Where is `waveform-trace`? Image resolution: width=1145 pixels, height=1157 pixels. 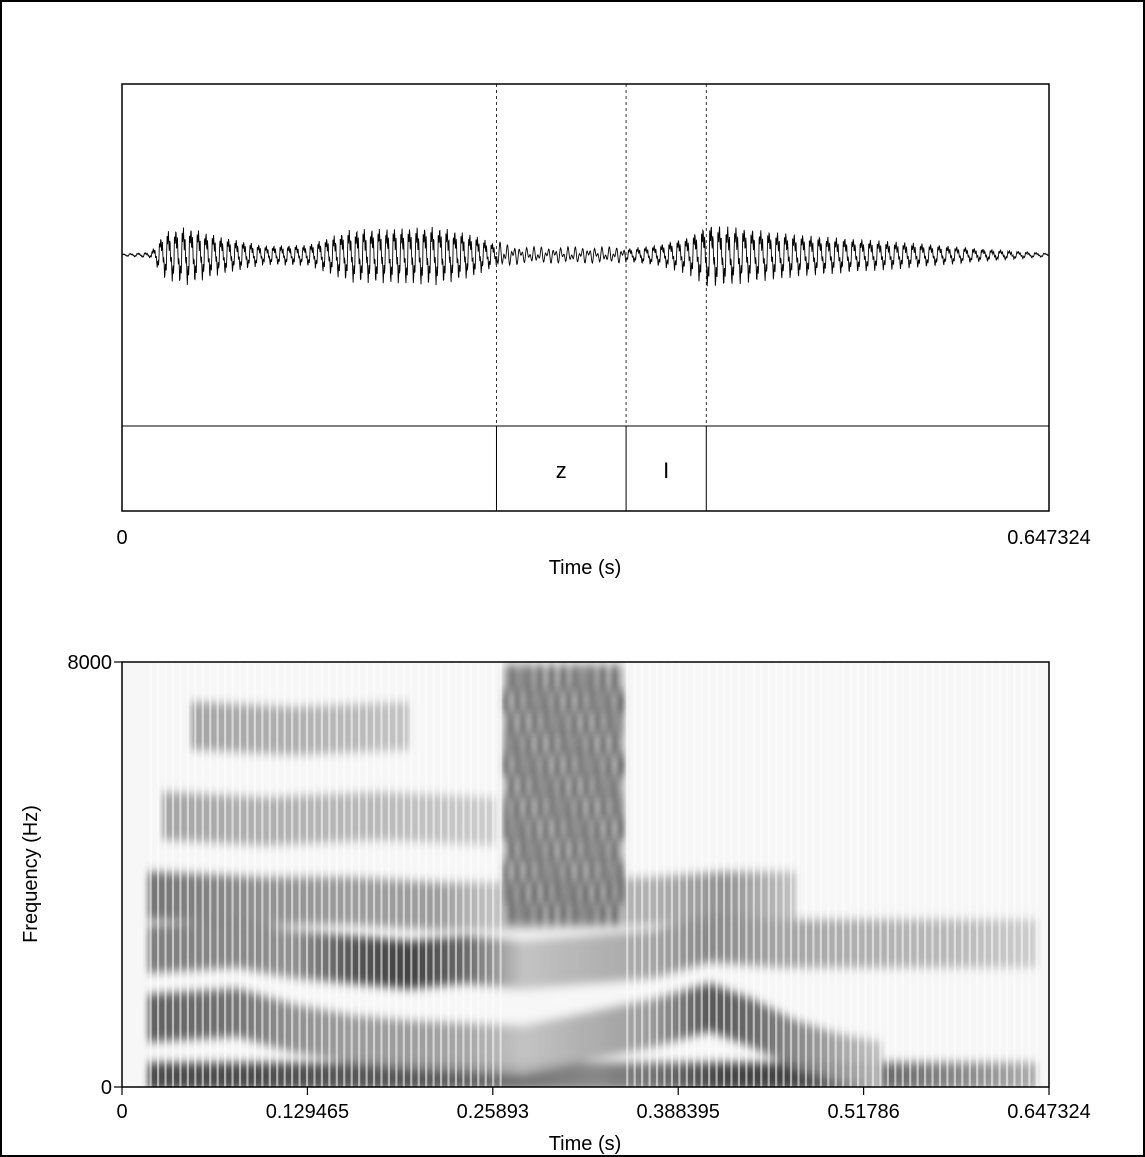
waveform-trace is located at coordinates (585, 256).